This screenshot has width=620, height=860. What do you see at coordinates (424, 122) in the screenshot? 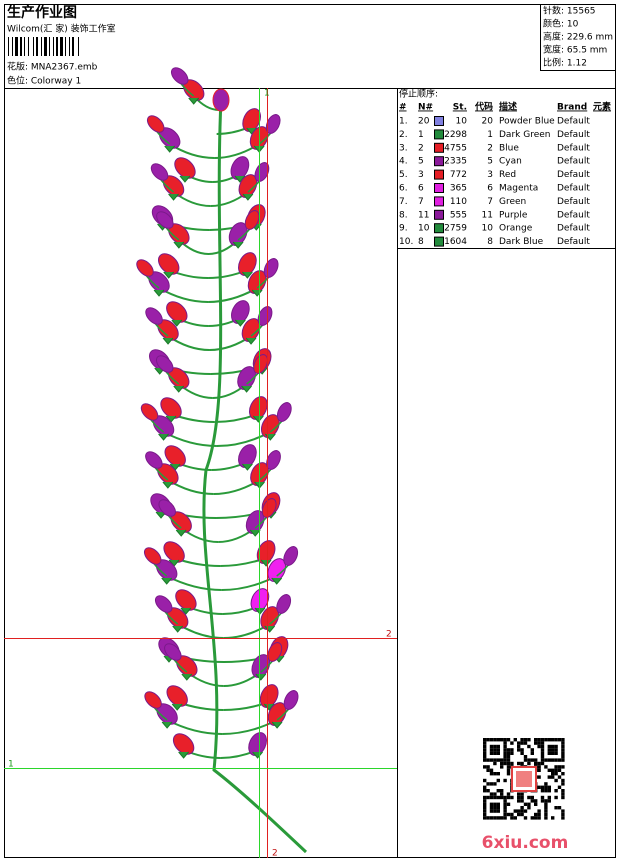
I see `needle: 20` at bounding box center [424, 122].